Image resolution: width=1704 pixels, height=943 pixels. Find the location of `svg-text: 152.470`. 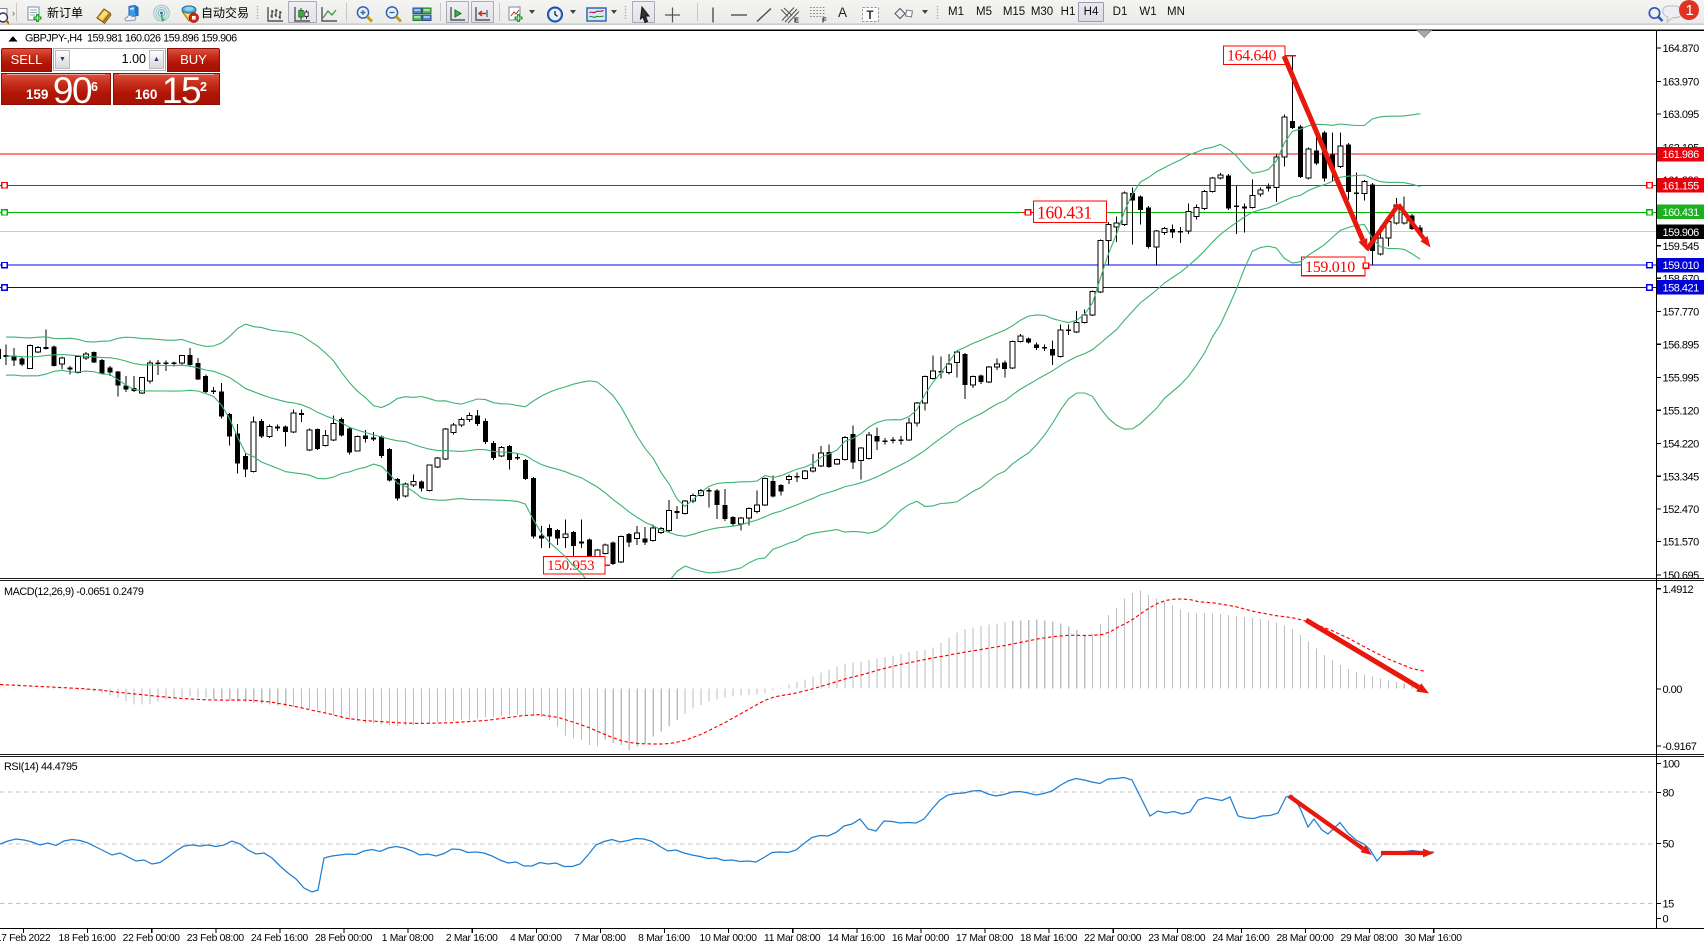

svg-text: 152.470 is located at coordinates (1681, 510).